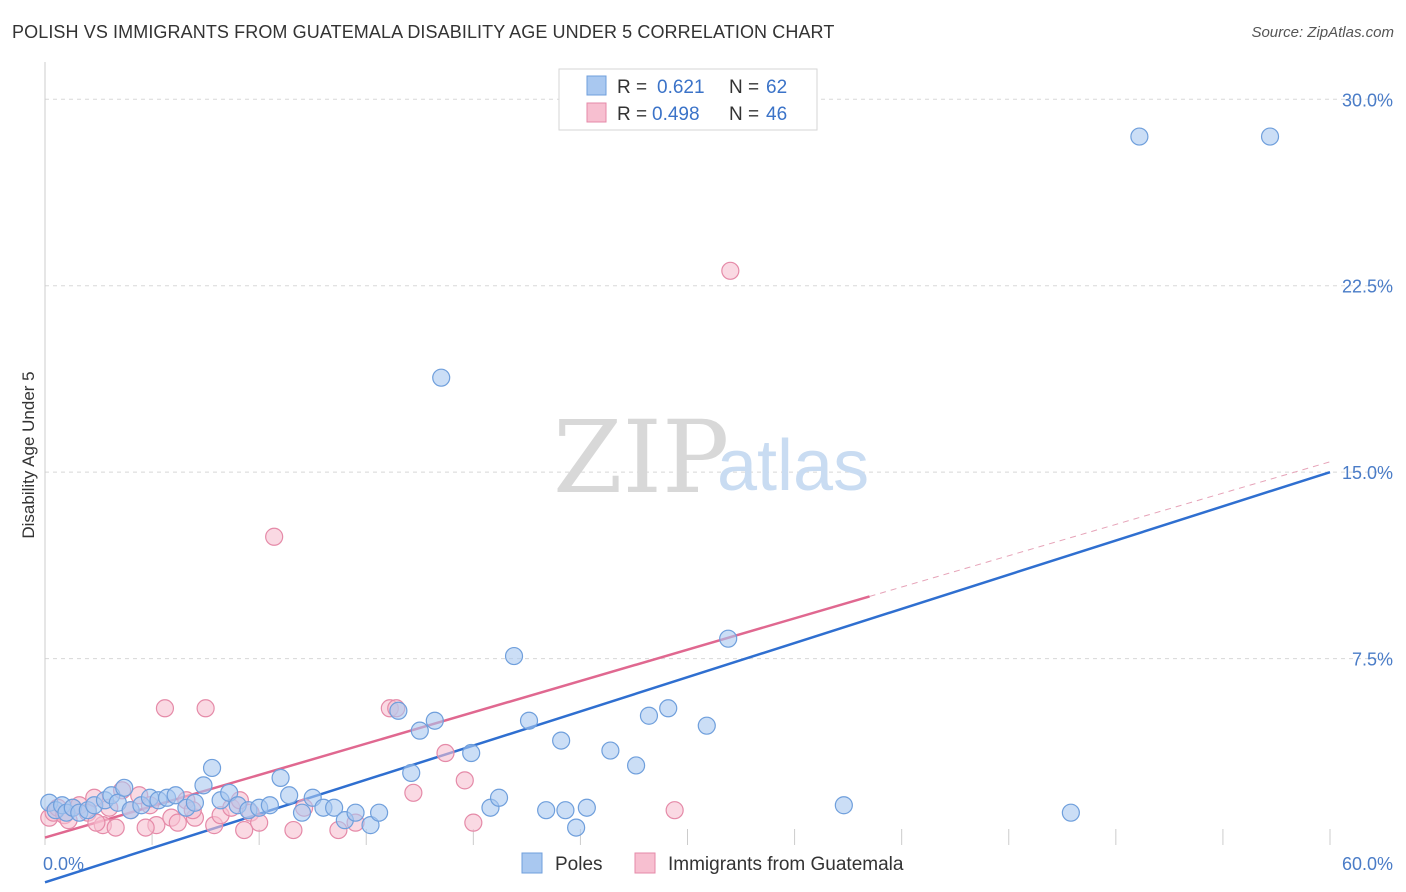 The width and height of the screenshot is (1406, 892). I want to click on correlation-legend: R = 0.621 N = 62 R = 0.498 N = 46, so click(688, 99).